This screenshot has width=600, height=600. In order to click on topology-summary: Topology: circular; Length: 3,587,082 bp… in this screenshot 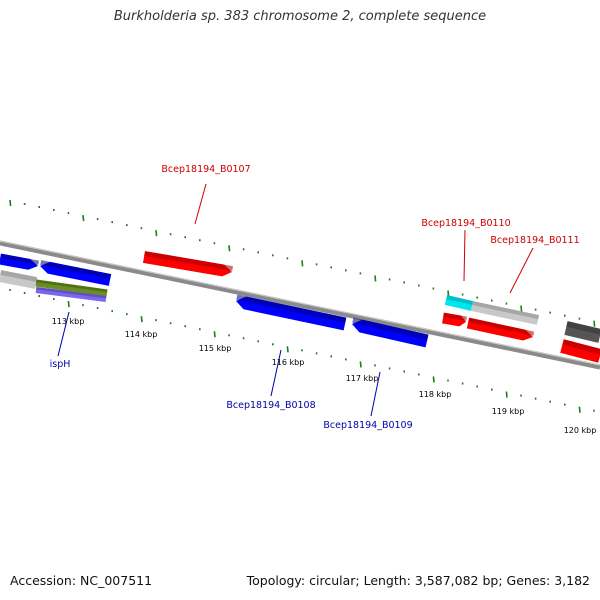, I will do `click(418, 580)`.